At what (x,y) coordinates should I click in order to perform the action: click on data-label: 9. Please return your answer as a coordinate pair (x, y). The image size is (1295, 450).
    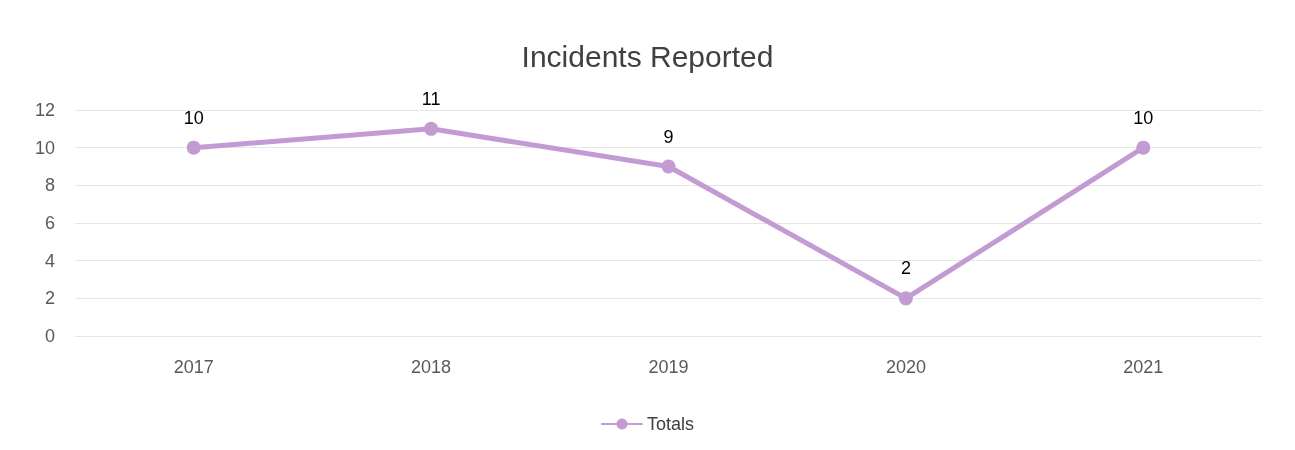
    Looking at the image, I should click on (668, 136).